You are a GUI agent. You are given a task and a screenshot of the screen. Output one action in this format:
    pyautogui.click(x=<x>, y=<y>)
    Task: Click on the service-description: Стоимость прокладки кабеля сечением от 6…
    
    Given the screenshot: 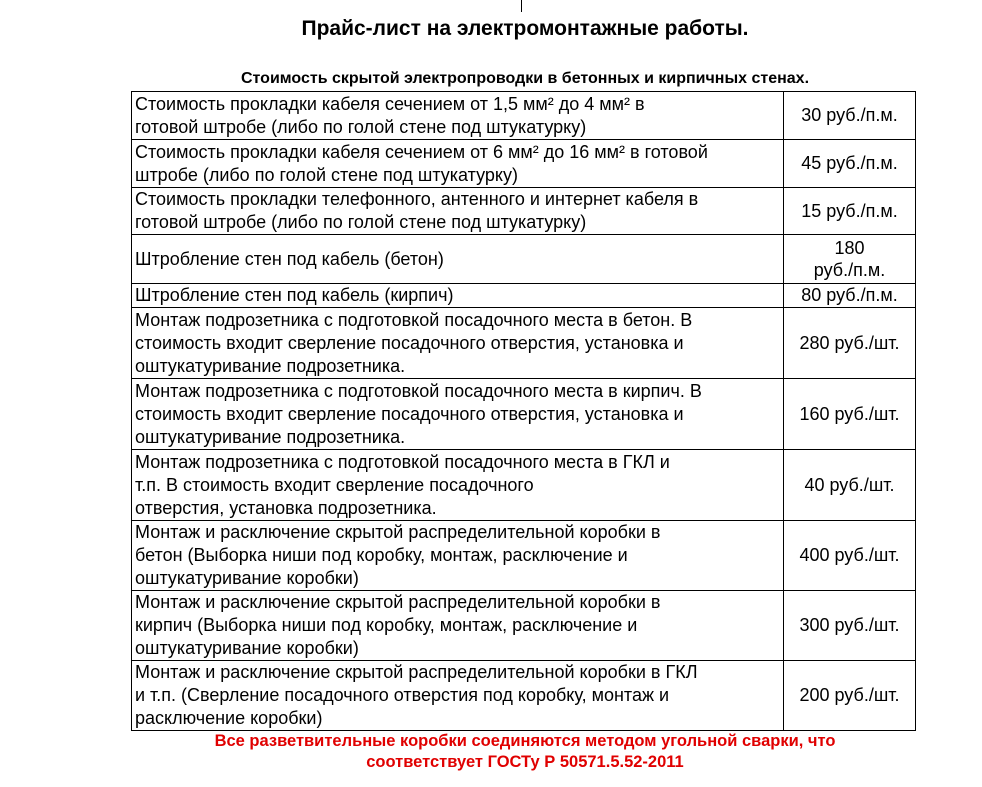 What is the action you would take?
    pyautogui.click(x=457, y=163)
    